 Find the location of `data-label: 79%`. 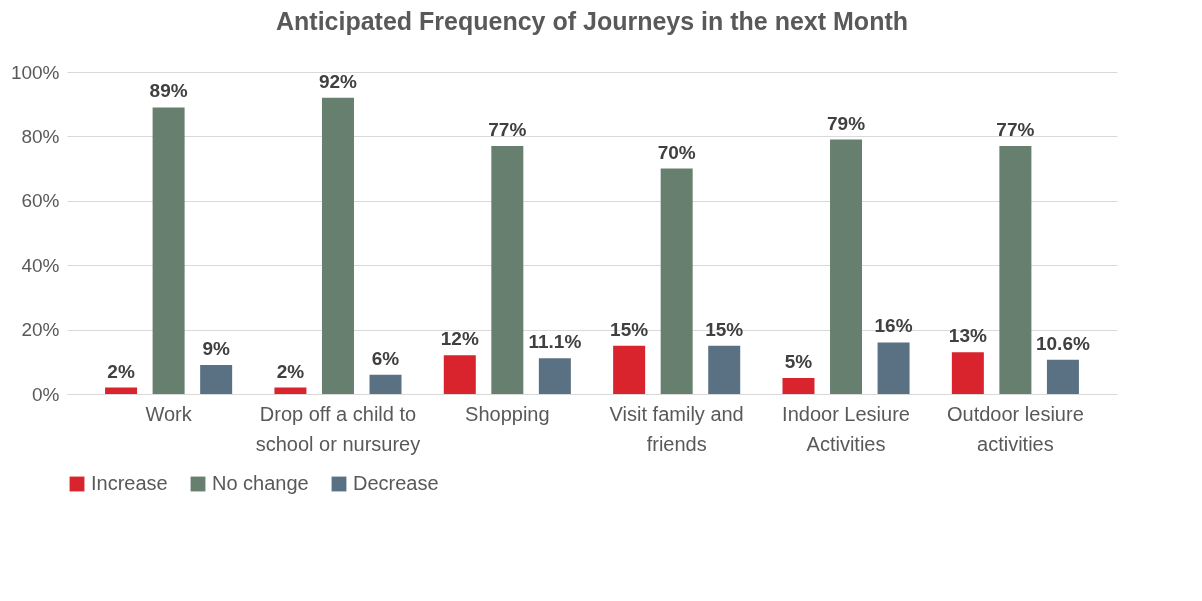

data-label: 79% is located at coordinates (846, 123).